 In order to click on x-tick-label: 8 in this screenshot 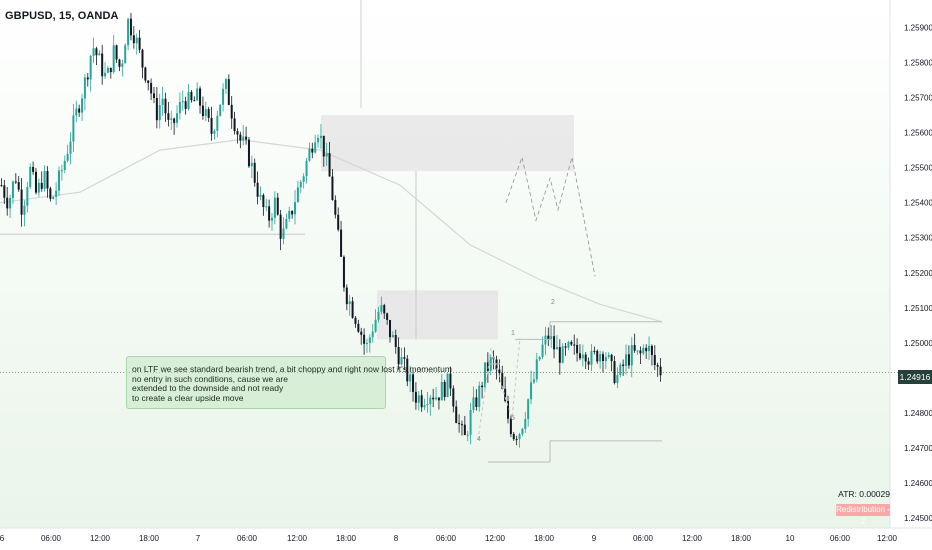, I will do `click(396, 538)`.